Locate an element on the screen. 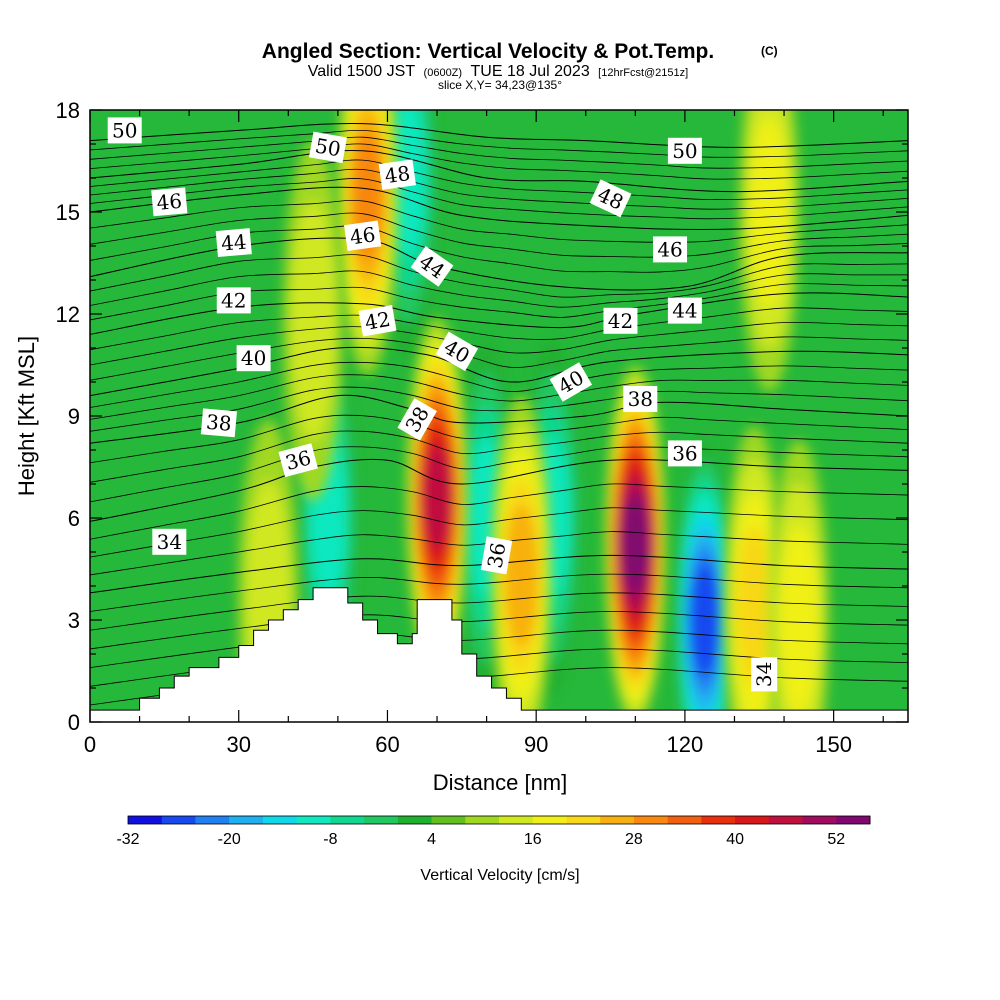 This screenshot has width=1000, height=1000. valid-time: Valid 1500 JST is located at coordinates (362, 71).